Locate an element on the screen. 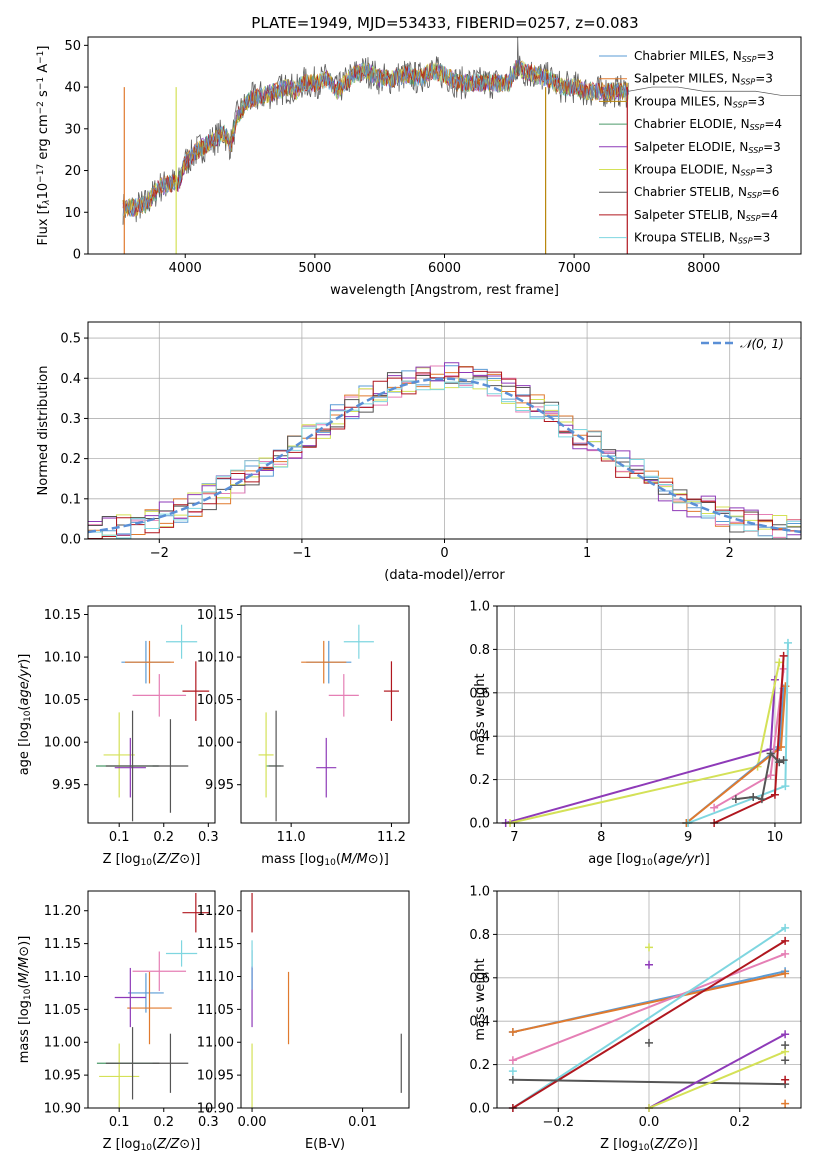 This screenshot has height=1174, width=819. y-tick-label: 30 is located at coordinates (72, 129).